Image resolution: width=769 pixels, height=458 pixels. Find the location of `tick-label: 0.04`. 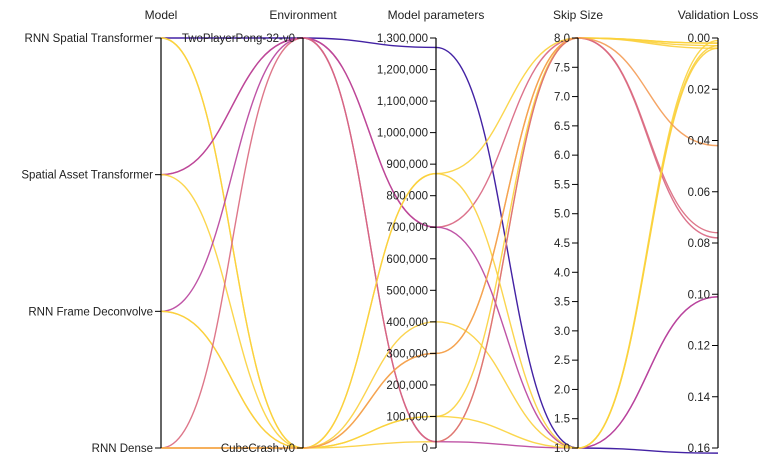

tick-label: 0.04 is located at coordinates (699, 142).